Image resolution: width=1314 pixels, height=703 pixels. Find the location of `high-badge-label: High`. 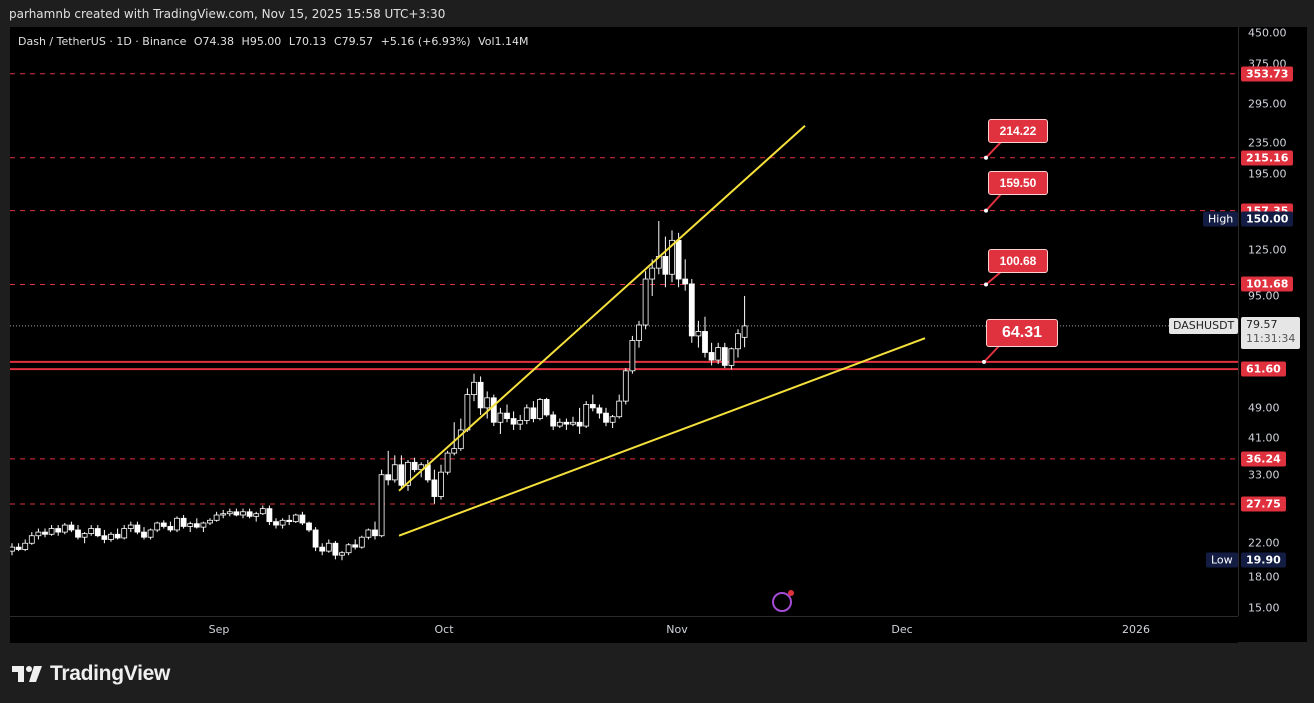

high-badge-label: High is located at coordinates (1220, 219).